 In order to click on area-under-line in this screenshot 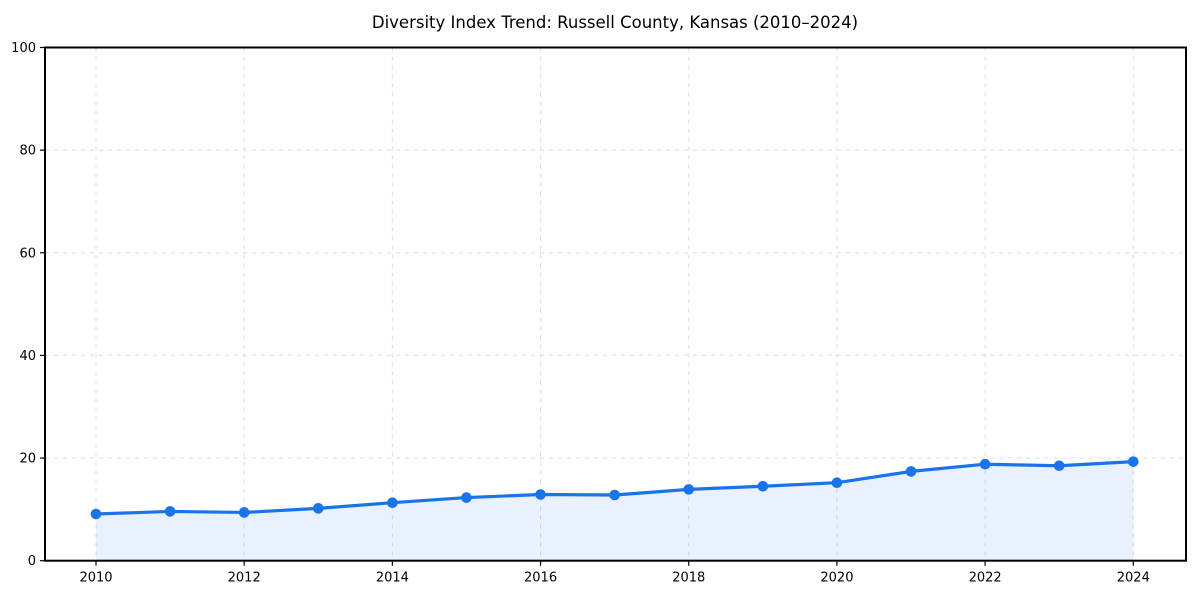, I will do `click(615, 511)`.